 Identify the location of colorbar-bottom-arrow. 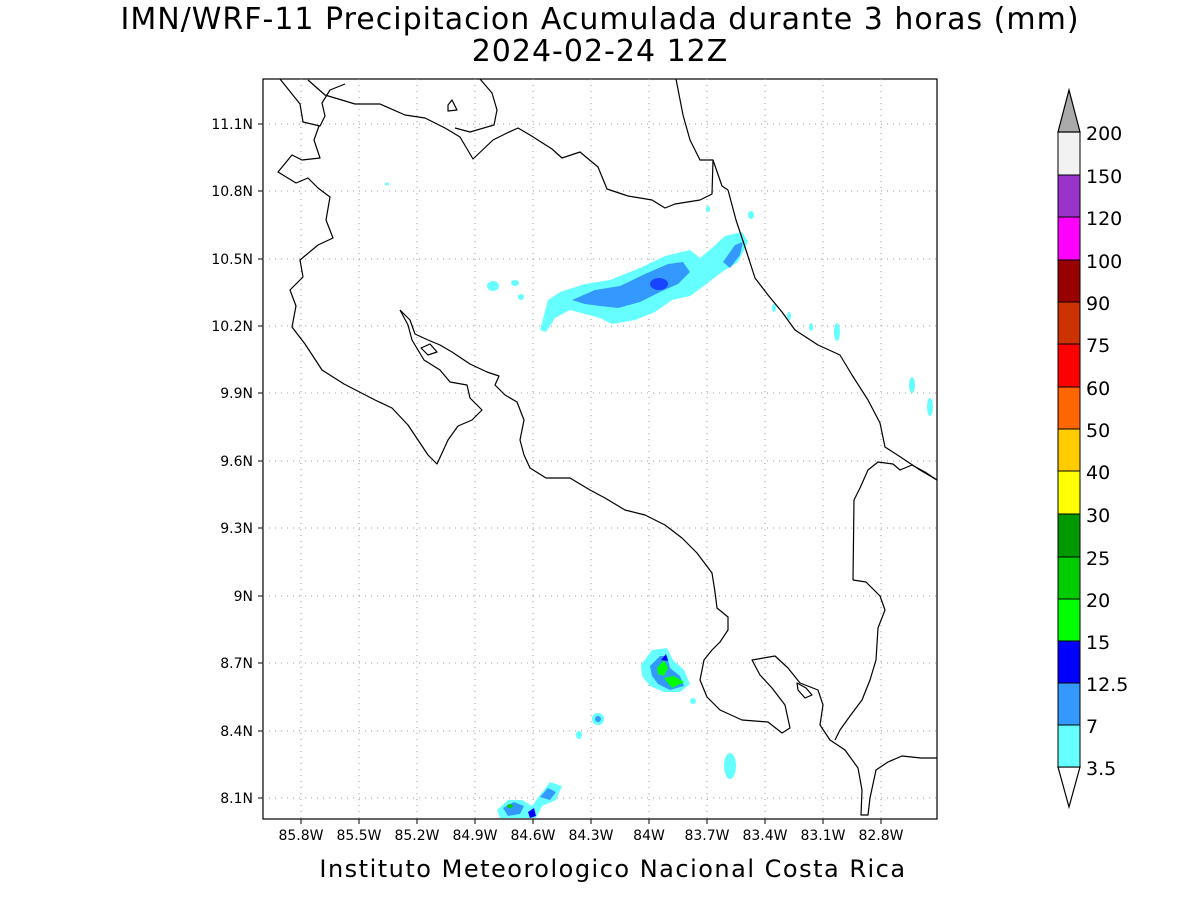
(1069, 788).